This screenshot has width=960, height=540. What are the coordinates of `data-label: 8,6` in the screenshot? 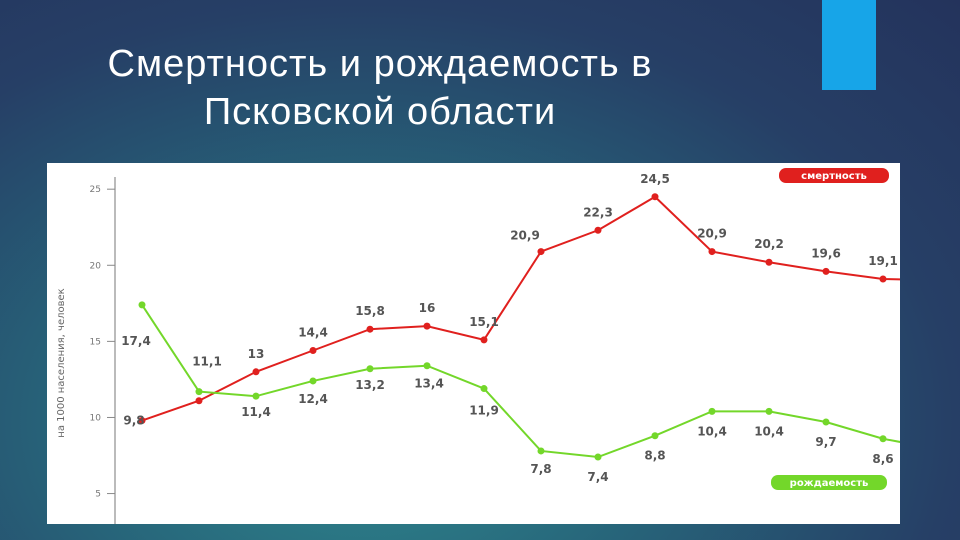 It's located at (882, 459).